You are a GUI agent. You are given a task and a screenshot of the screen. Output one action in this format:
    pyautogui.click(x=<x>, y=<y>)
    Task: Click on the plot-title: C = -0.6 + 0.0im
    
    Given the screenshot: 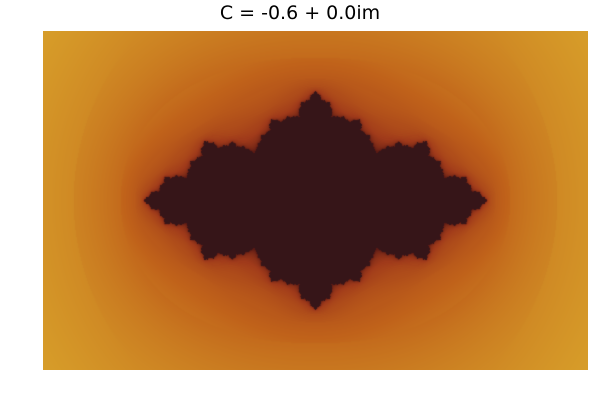 What is the action you would take?
    pyautogui.click(x=300, y=13)
    